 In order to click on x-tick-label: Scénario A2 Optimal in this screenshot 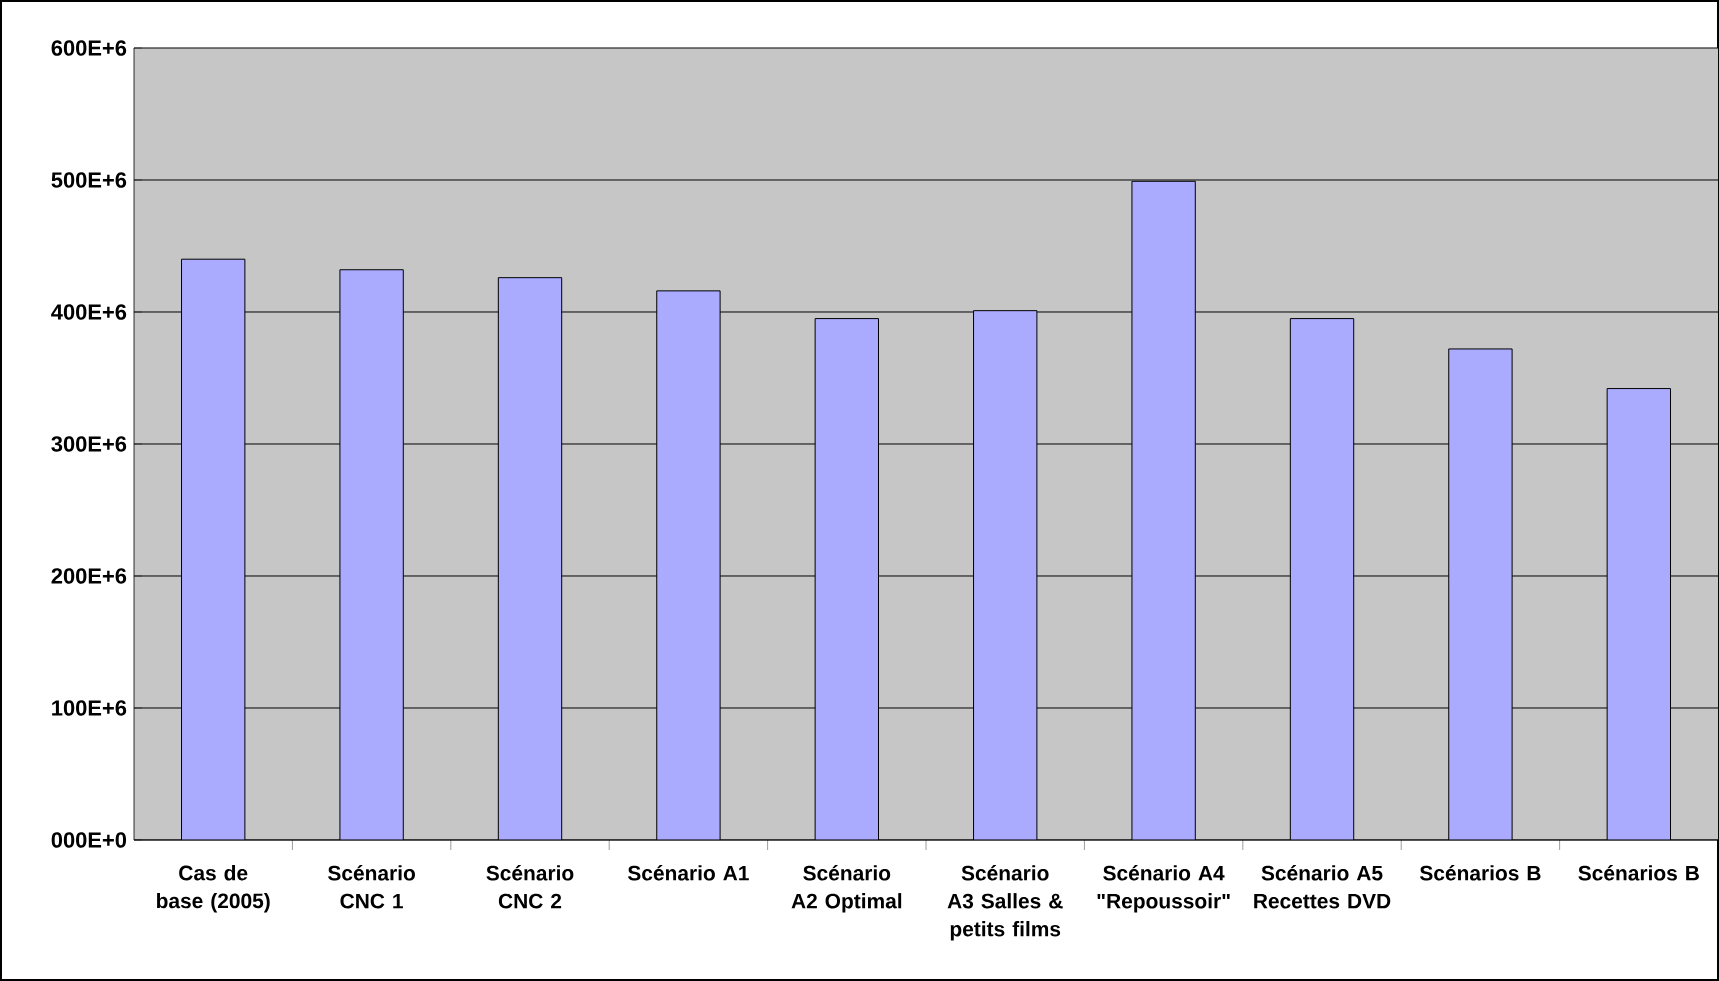, I will do `click(846, 889)`.